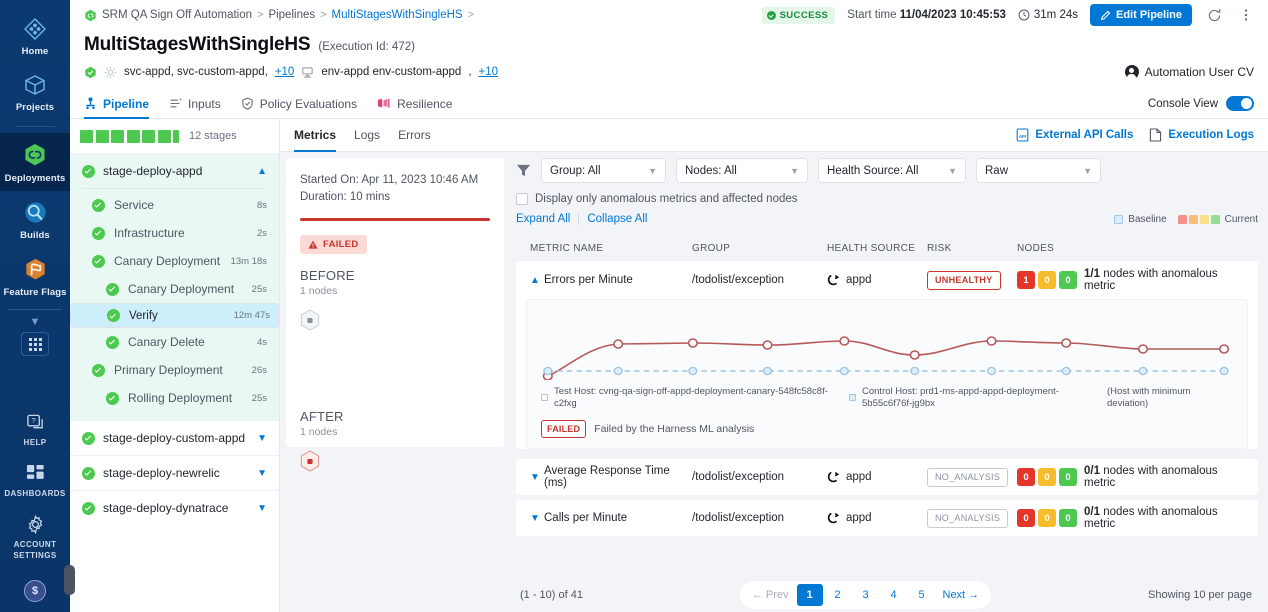 This screenshot has height=612, width=1268. What do you see at coordinates (1240, 103) in the screenshot?
I see `console-view-toggle` at bounding box center [1240, 103].